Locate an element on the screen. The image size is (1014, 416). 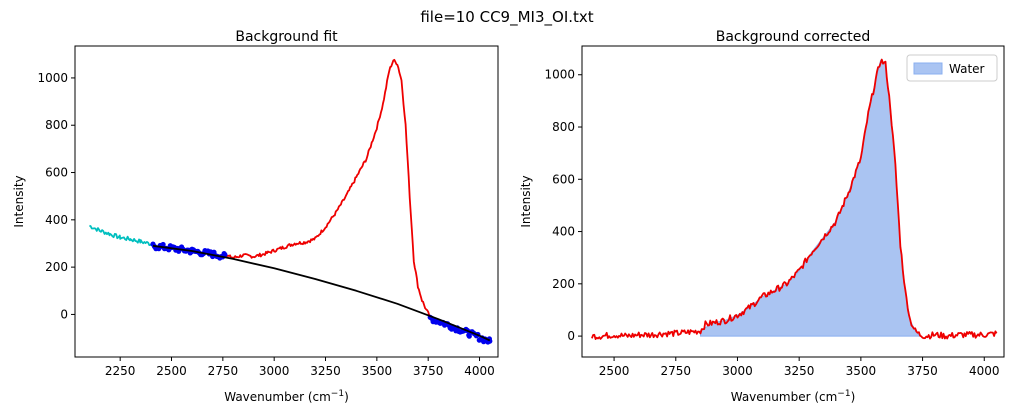
legend-label: Water is located at coordinates (967, 69).